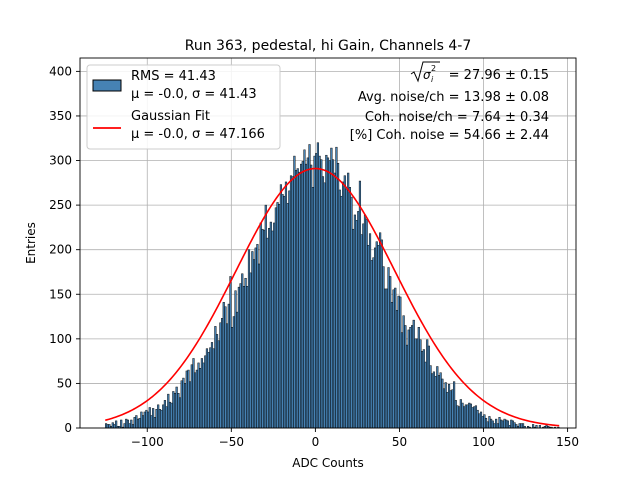 The height and width of the screenshot is (480, 640). Describe the element at coordinates (60, 205) in the screenshot. I see `y-tick-label: 250` at that location.